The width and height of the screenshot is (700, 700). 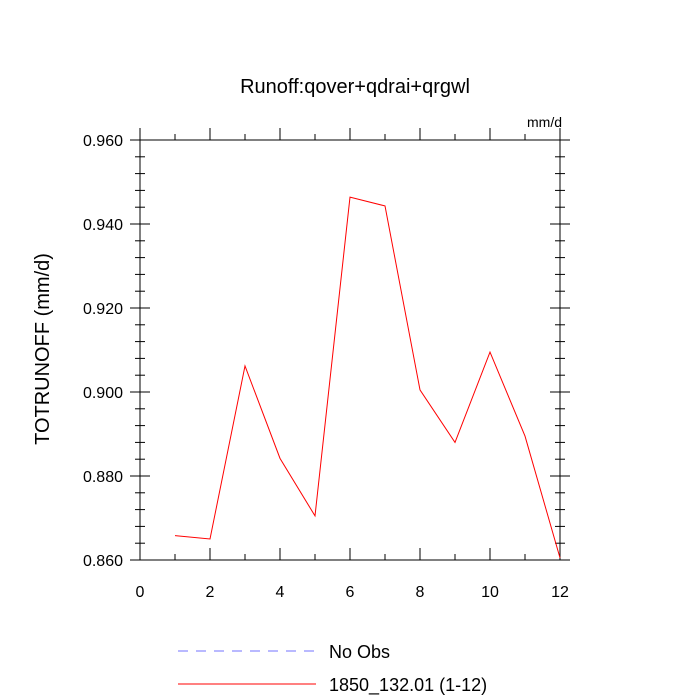 I want to click on x-tick-label: 12, so click(x=560, y=592).